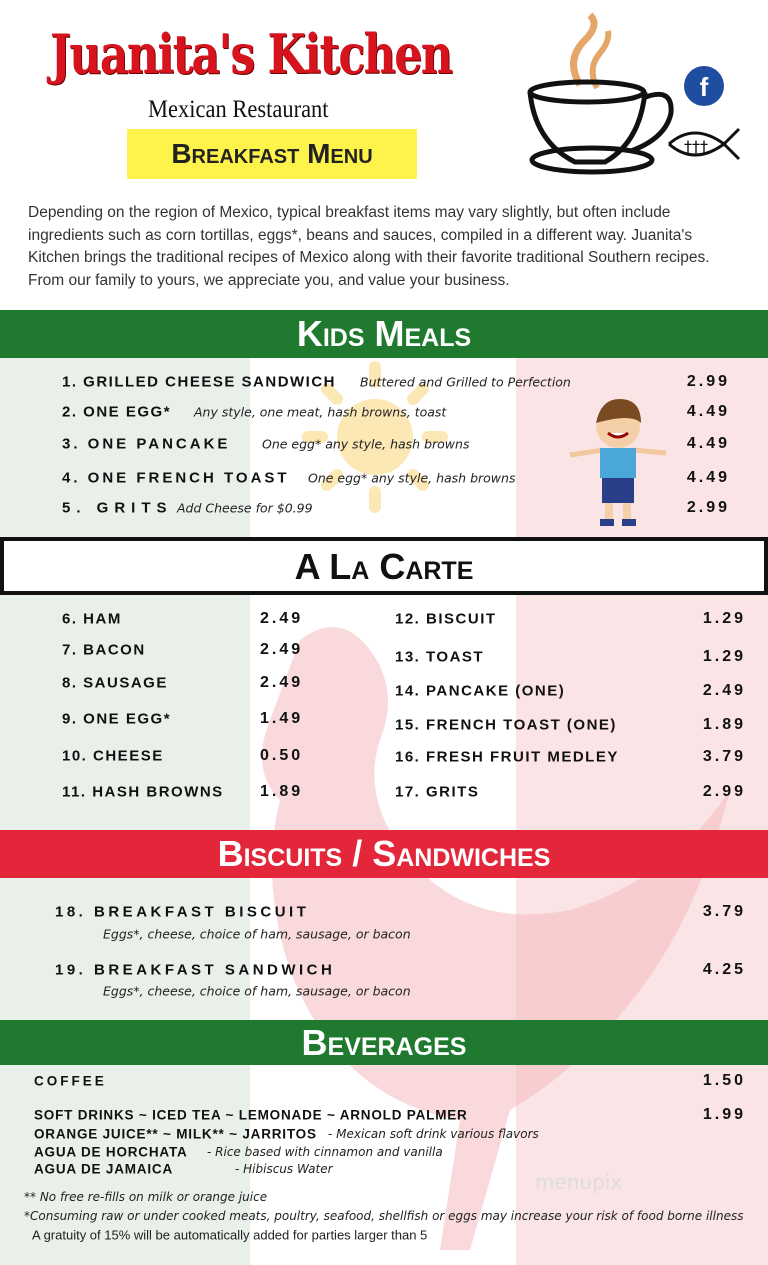 This screenshot has height=1265, width=768. Describe the element at coordinates (104, 1169) in the screenshot. I see `beverage-name: AGUA DE JAMAICA` at that location.